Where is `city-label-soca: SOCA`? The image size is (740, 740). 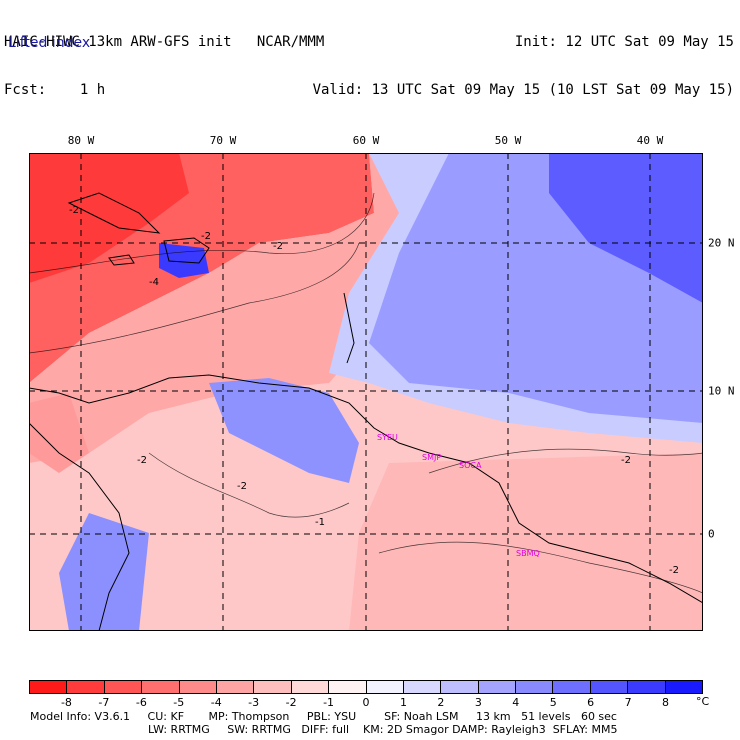 city-label-soca: SOCA is located at coordinates (470, 465).